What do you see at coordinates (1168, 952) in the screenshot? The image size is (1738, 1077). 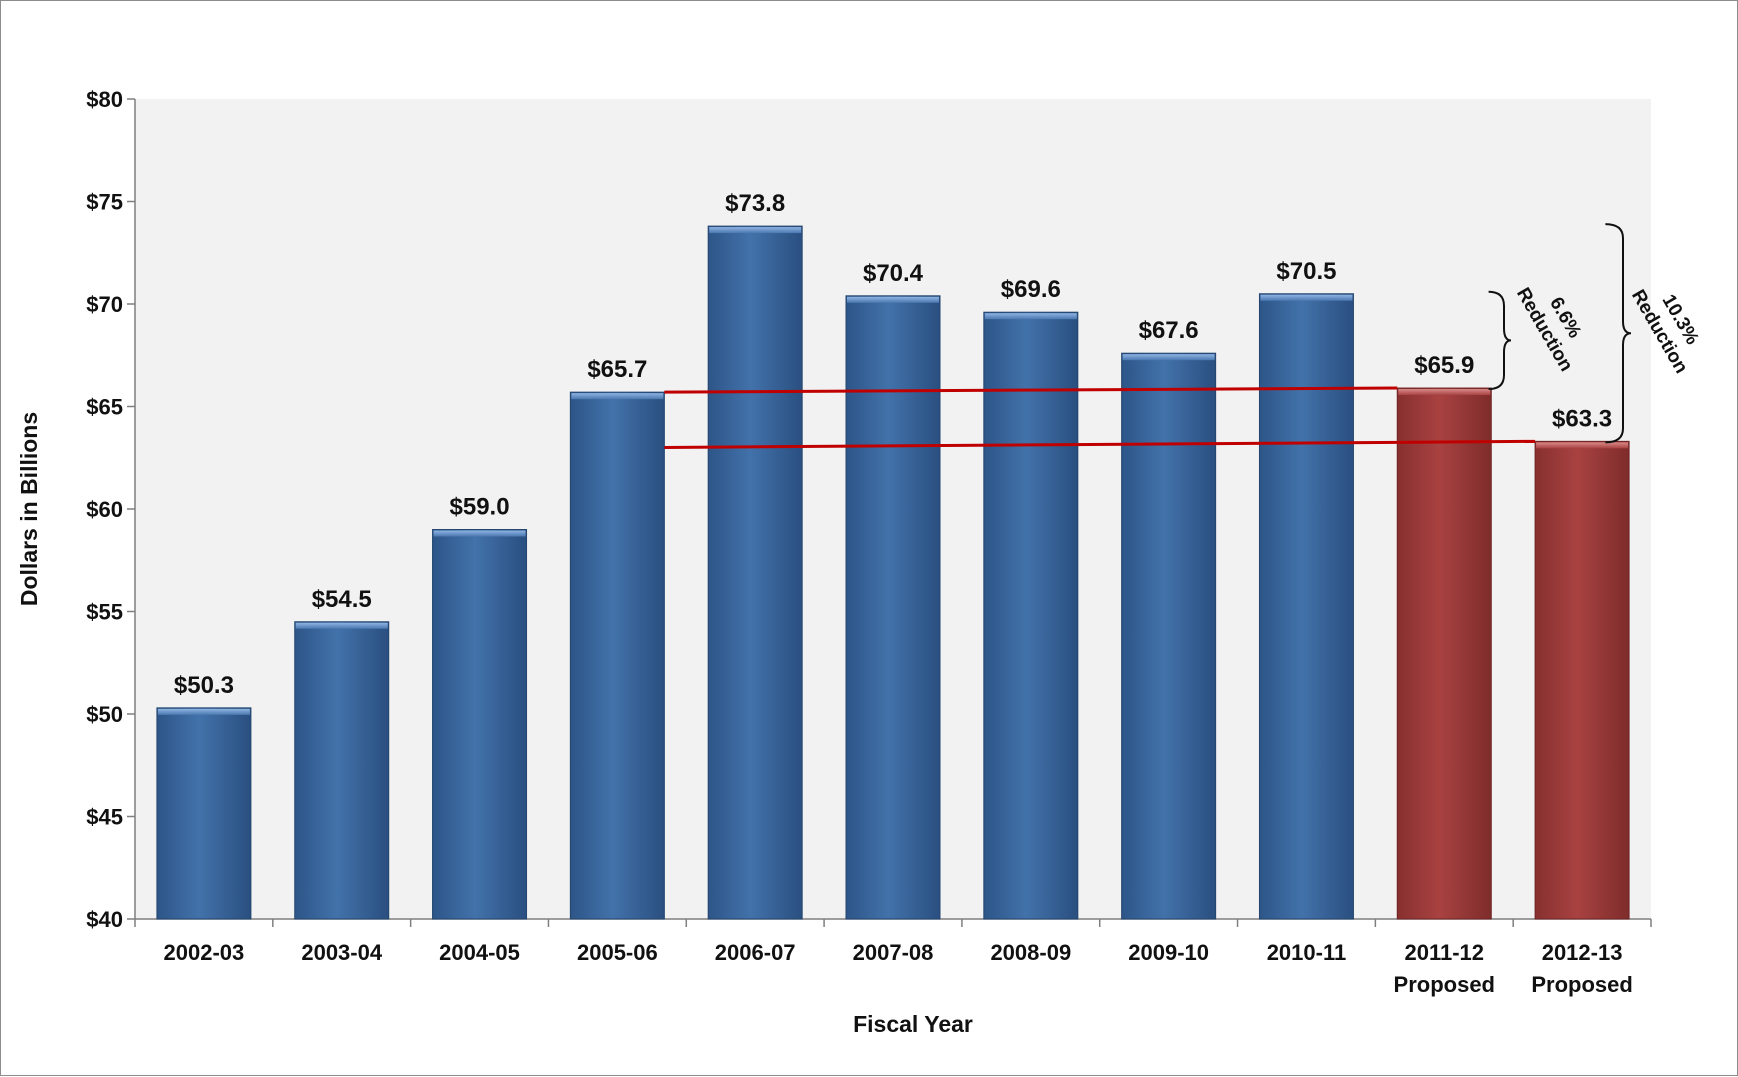 I see `x-tick-label: 2009-10` at bounding box center [1168, 952].